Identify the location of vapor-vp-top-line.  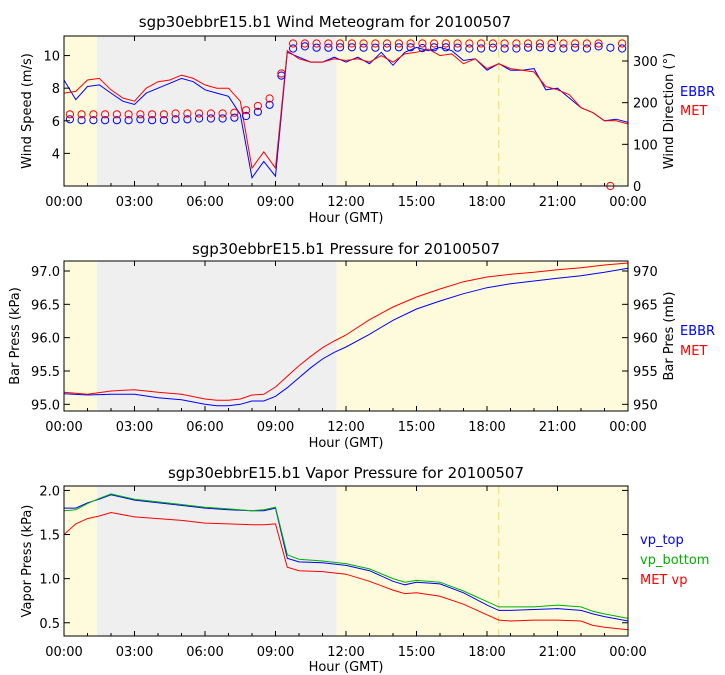
(346, 558).